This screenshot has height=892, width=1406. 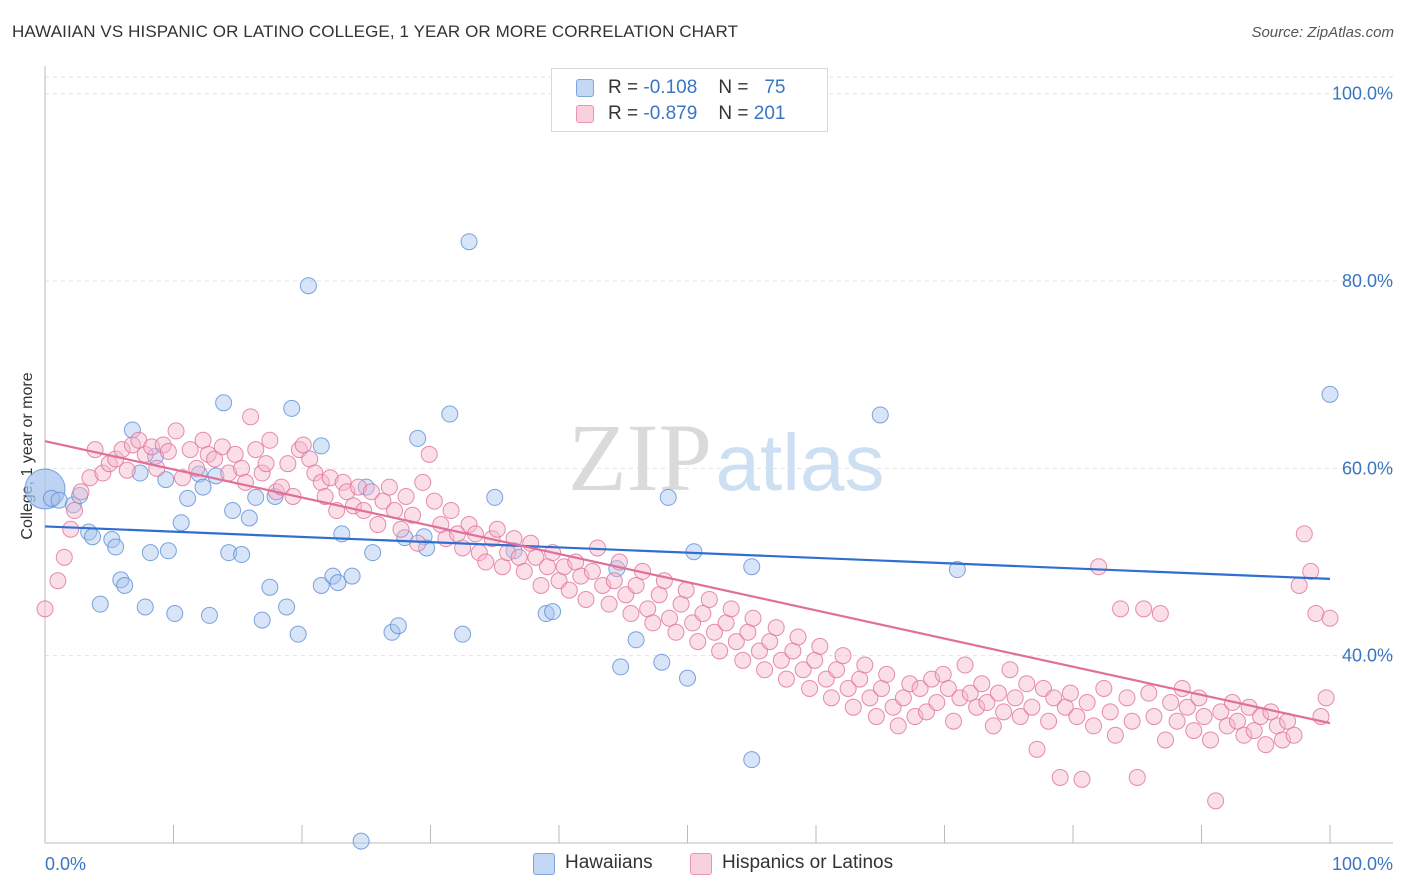 What do you see at coordinates (585, 88) in the screenshot?
I see `legend-swatch-hawaiians` at bounding box center [585, 88].